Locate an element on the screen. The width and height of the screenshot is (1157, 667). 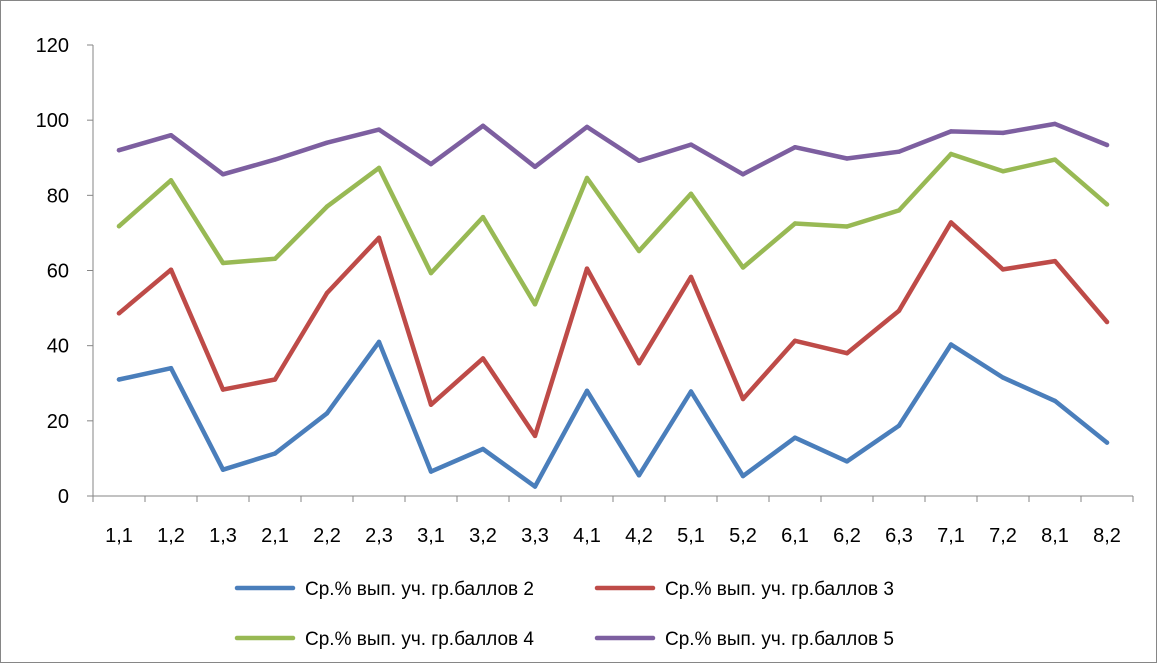
x-tick-label: 8,2 is located at coordinates (1107, 536).